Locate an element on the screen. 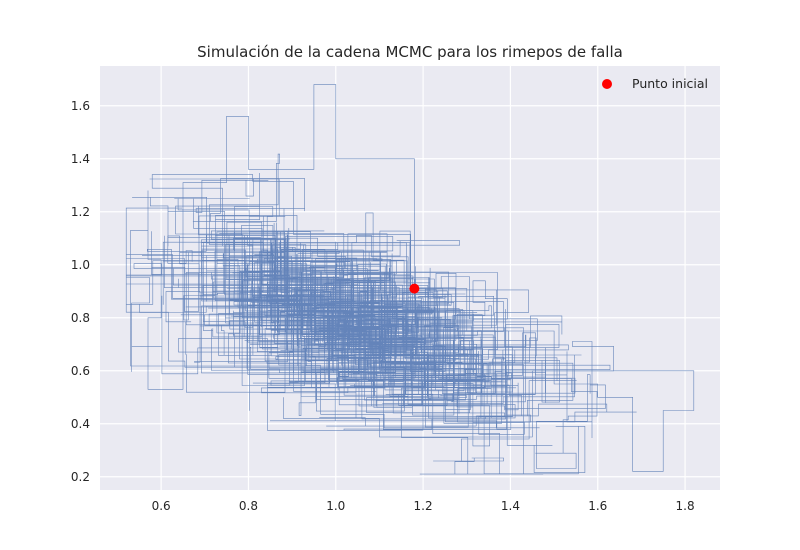  legend-marker is located at coordinates (607, 84).